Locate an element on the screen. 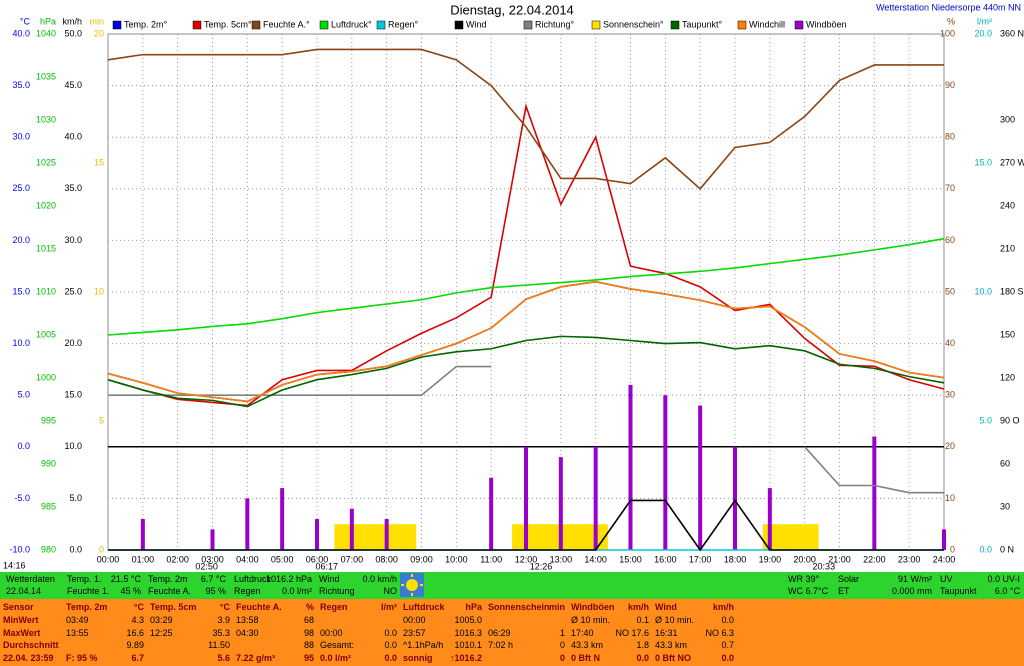  cell-value: 88 is located at coordinates (308, 645).